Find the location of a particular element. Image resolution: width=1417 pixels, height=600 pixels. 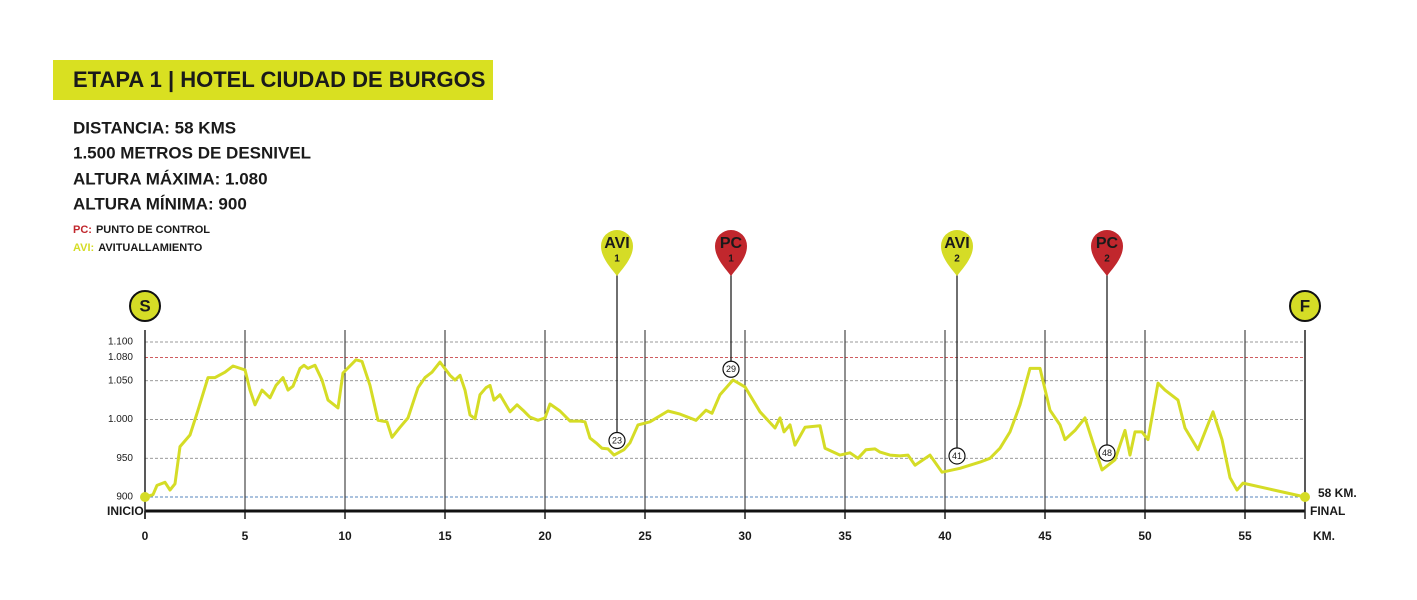

info-line: ALTURA MÍNIMA: 900 is located at coordinates (160, 203).